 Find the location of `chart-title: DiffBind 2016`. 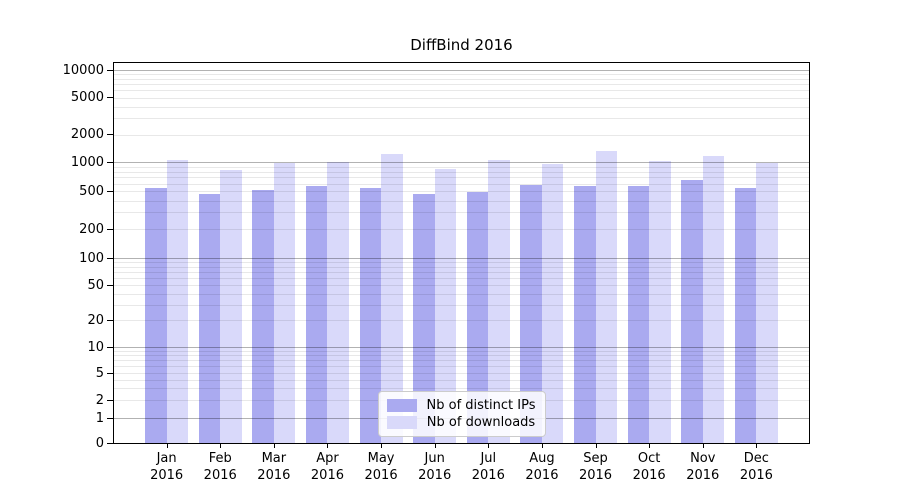

chart-title: DiffBind 2016 is located at coordinates (461, 45).